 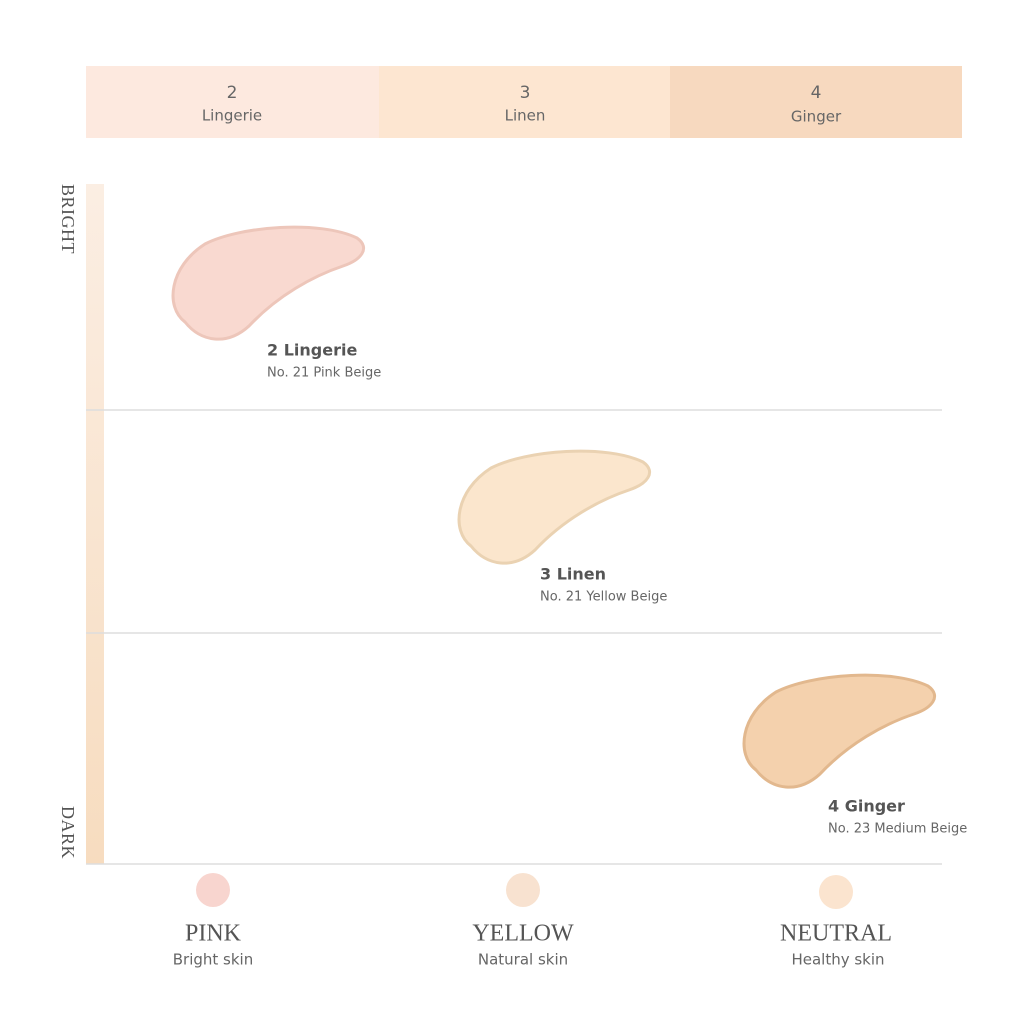 I want to click on swatch-subtitle: No. 23 Medium Beige, so click(x=897, y=829).